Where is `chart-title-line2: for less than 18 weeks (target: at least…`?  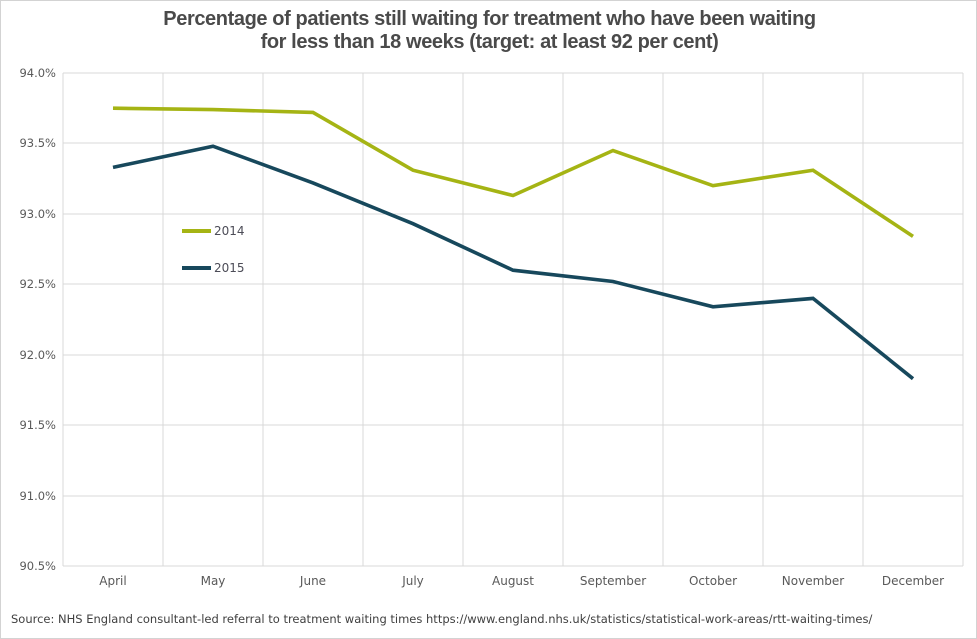
chart-title-line2: for less than 18 weeks (target: at least… is located at coordinates (489, 42).